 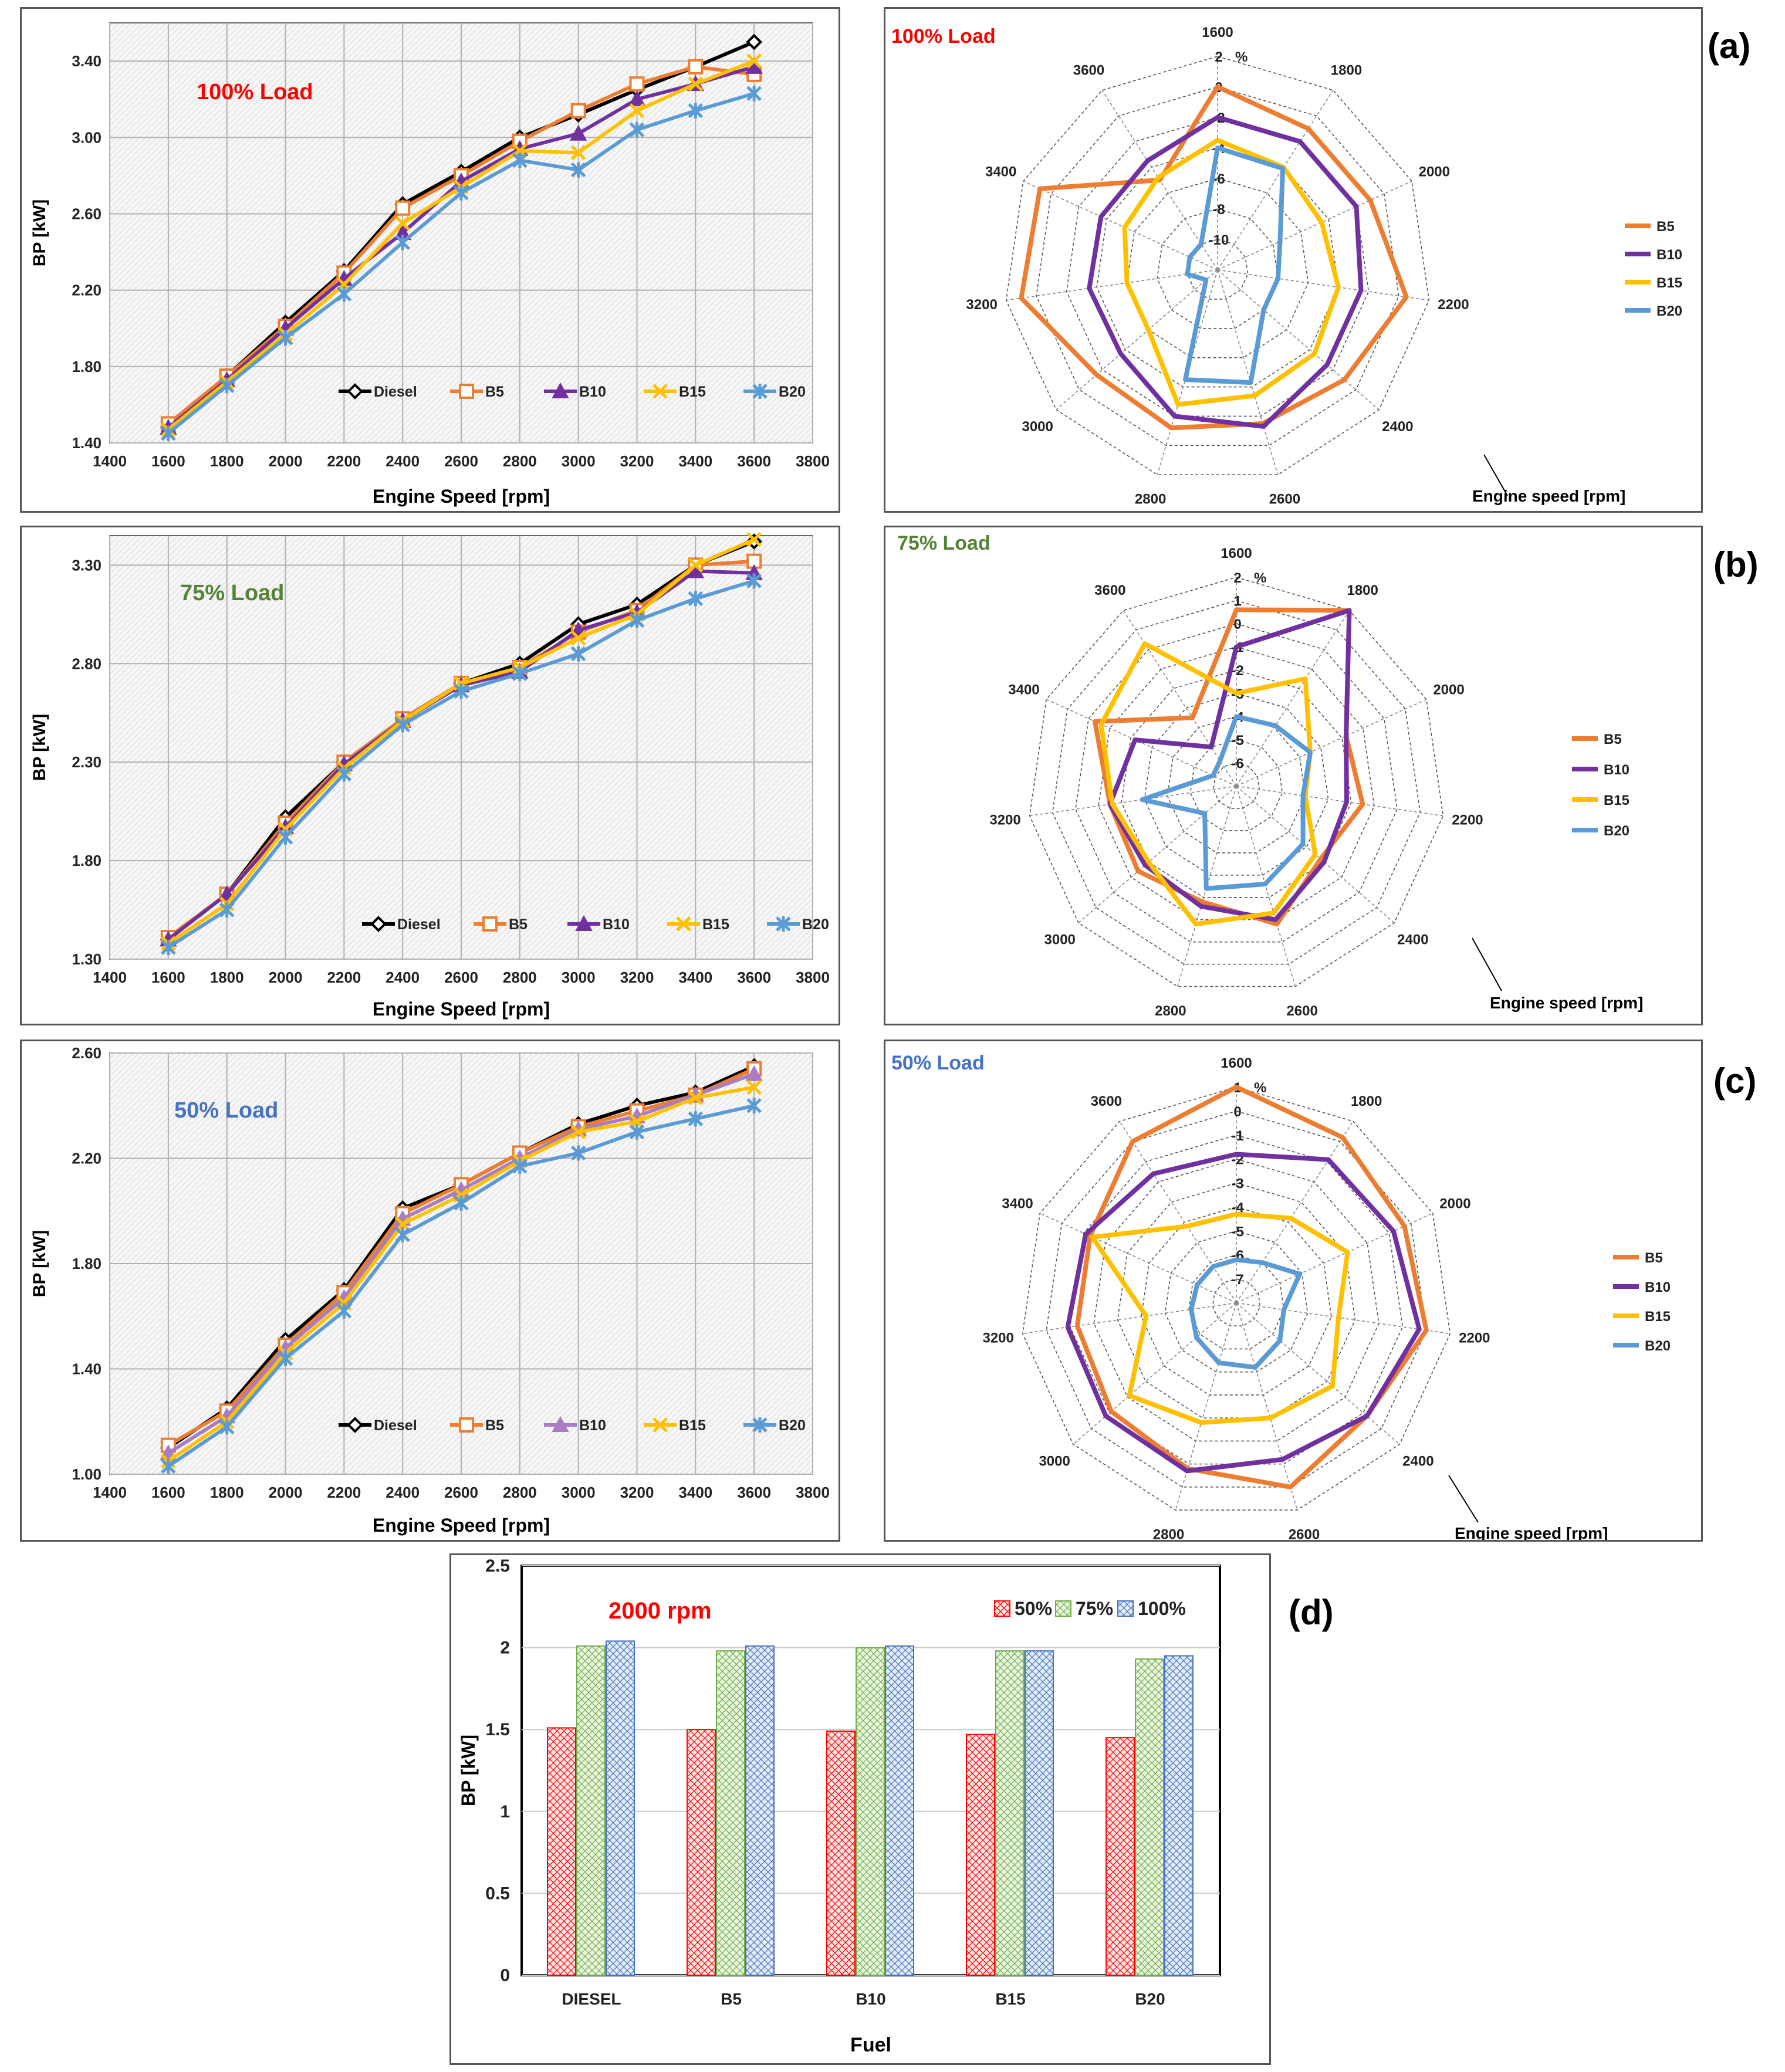 What do you see at coordinates (497, 1729) in the screenshot?
I see `y-tick-label: 1.5` at bounding box center [497, 1729].